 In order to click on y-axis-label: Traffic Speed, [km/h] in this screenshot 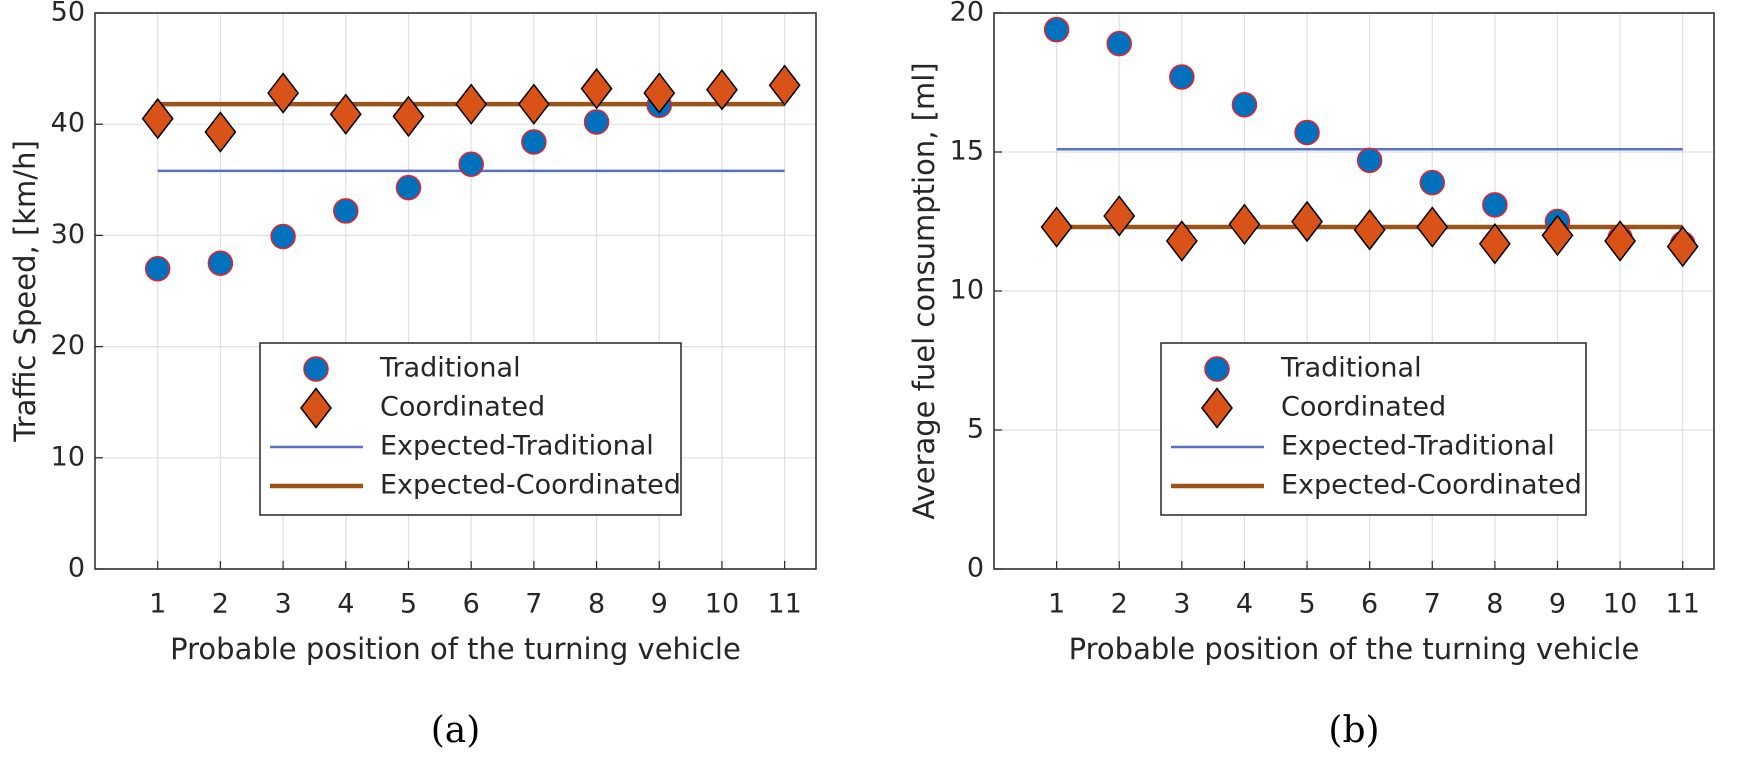, I will do `click(25, 291)`.